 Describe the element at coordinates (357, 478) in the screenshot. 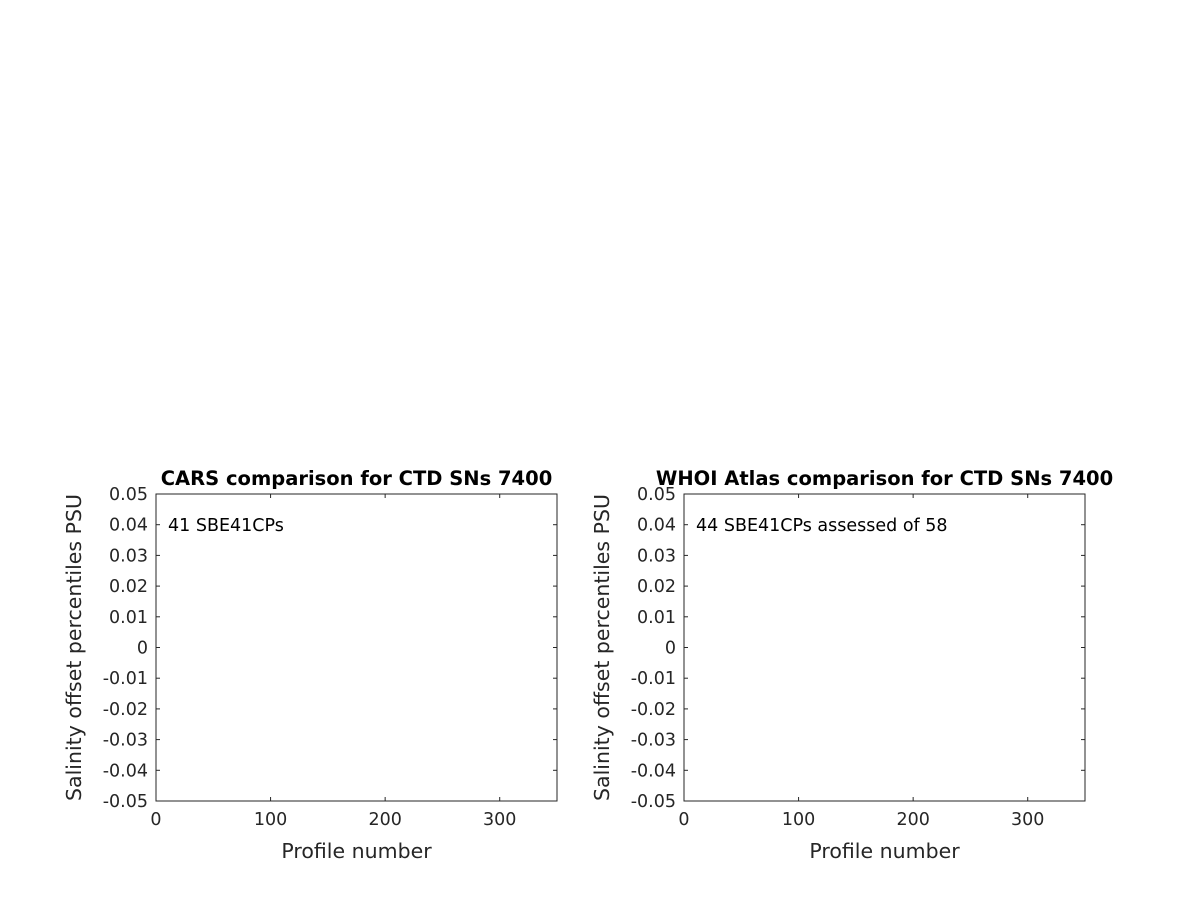

I see `chart-title: CARS comparison for CTD SNs 7400` at that location.